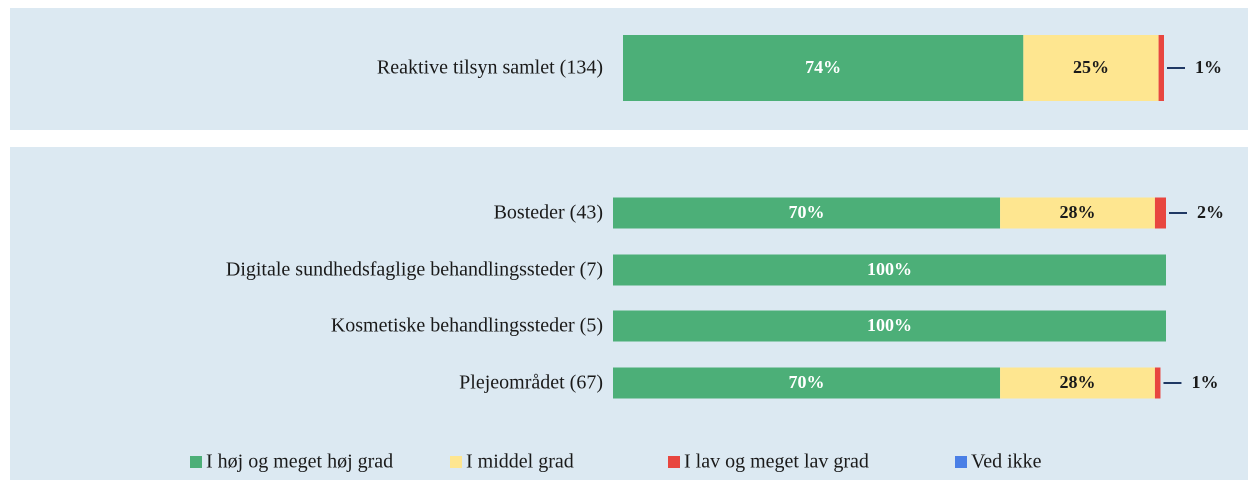  I want to click on value-label: 74%, so click(823, 67).